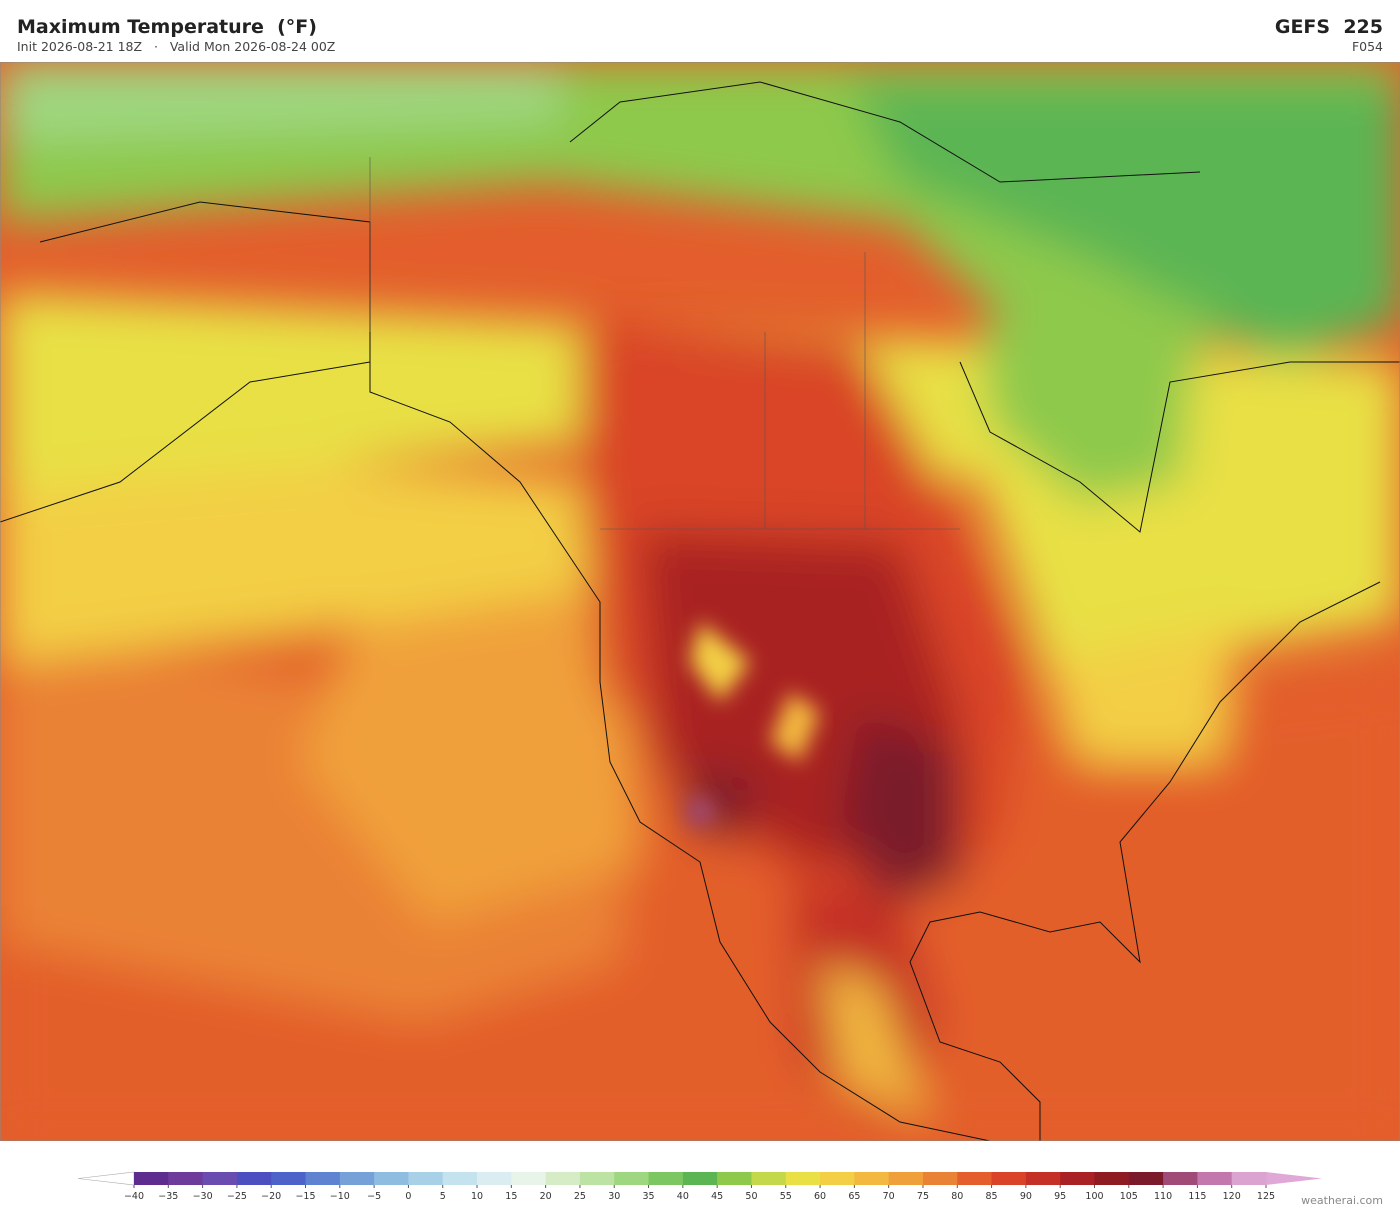 Image resolution: width=1400 pixels, height=1215 pixels. What do you see at coordinates (408, 1196) in the screenshot?
I see `colorbar-tick-label: 0` at bounding box center [408, 1196].